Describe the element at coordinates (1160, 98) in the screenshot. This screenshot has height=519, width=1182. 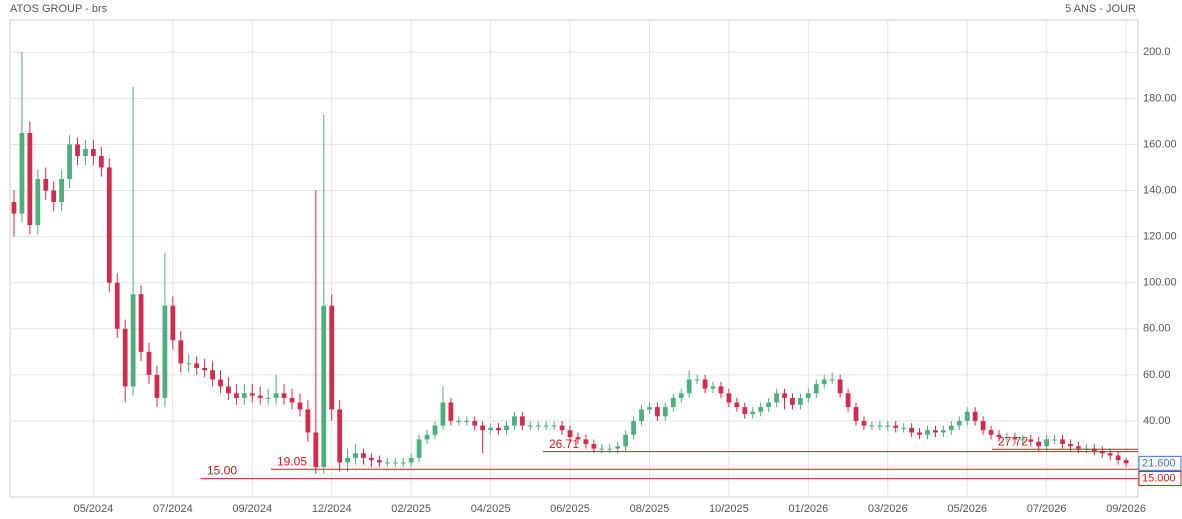
I see `y-tick-label: 180.00` at that location.